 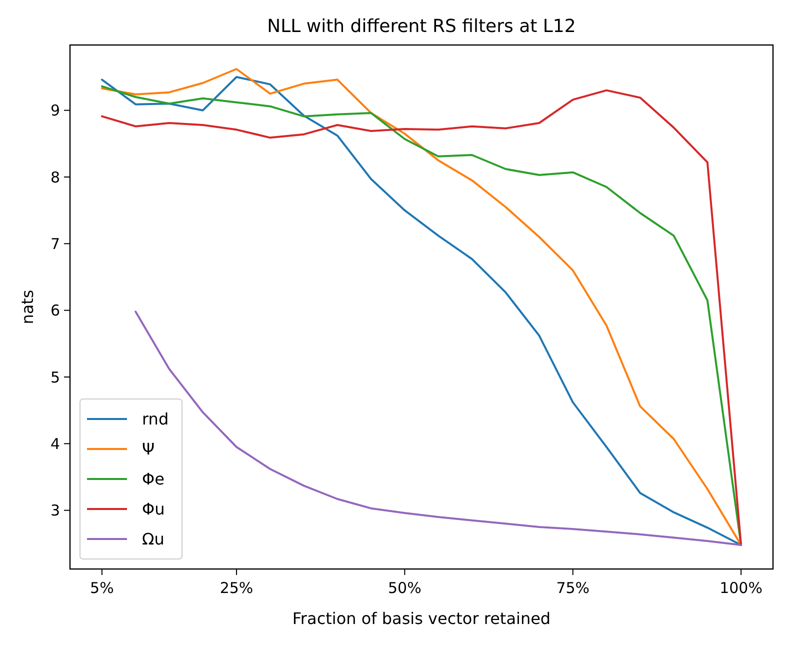 What do you see at coordinates (421, 26) in the screenshot?
I see `chart-title: NLL with different RS filters at L12` at bounding box center [421, 26].